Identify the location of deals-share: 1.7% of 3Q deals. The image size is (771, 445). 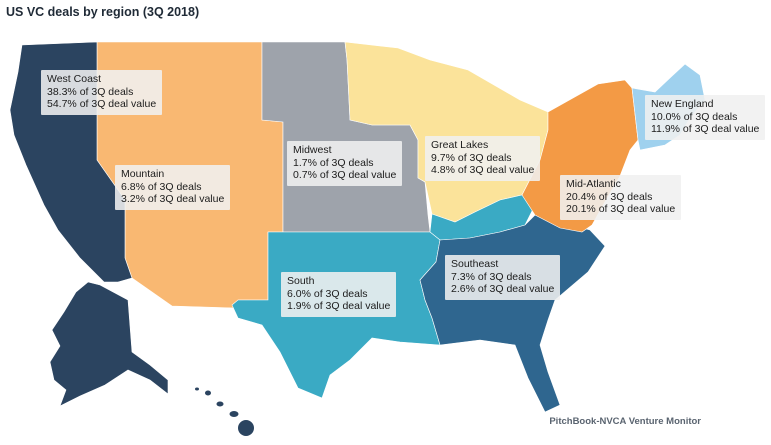
(333, 162).